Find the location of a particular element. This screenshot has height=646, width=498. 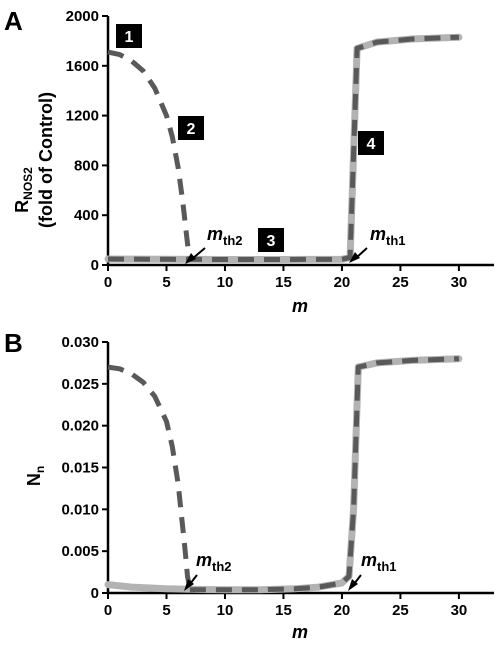

y-tick-label-b: 0.030 is located at coordinates (80, 342).